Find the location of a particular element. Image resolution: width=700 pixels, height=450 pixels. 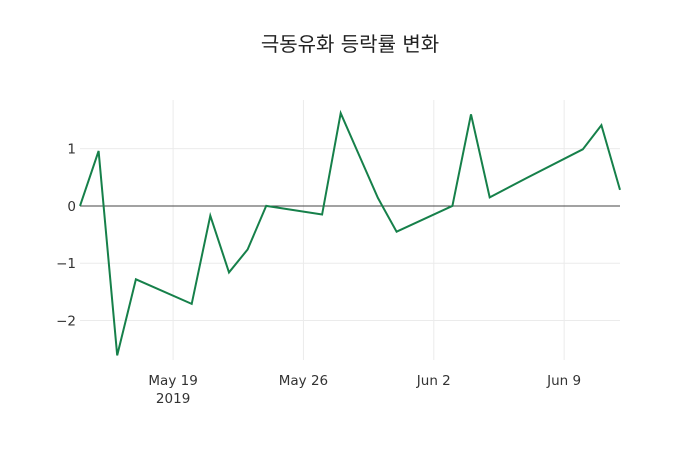

y-axis: 1 0 −1 −2 is located at coordinates (66, 236).